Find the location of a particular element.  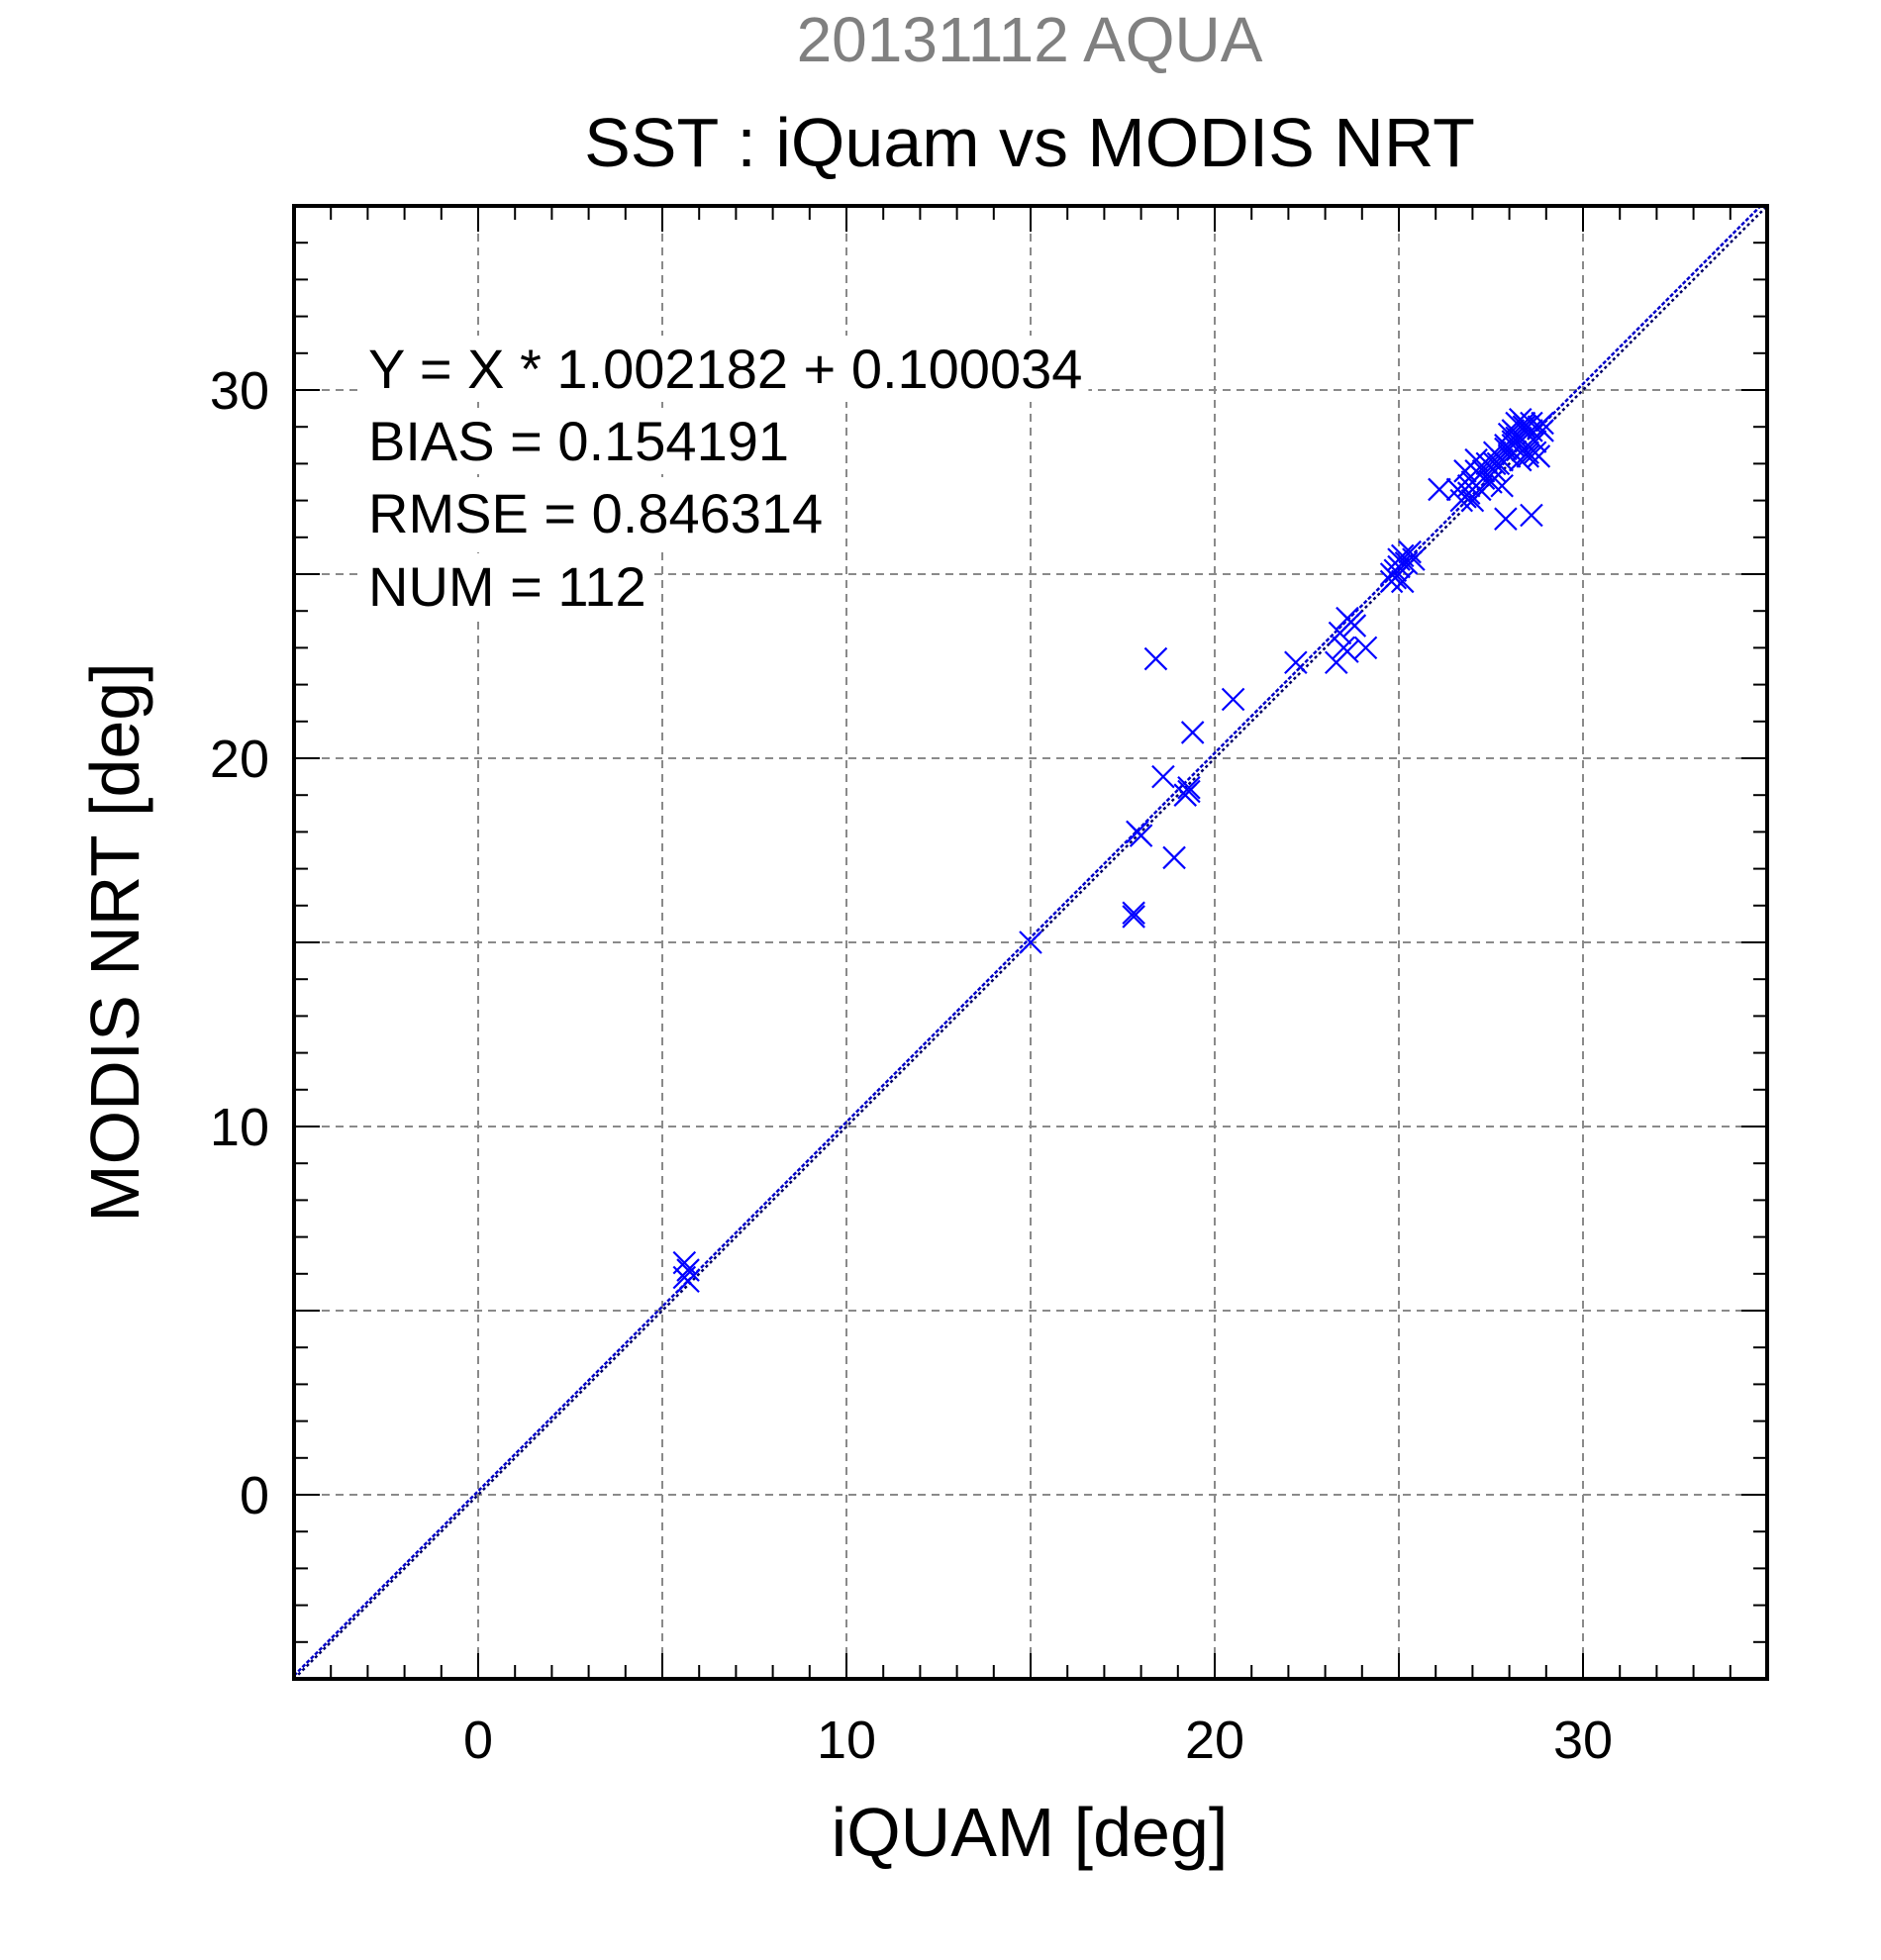

bias-value: BIAS = 0.154191 is located at coordinates (579, 441).